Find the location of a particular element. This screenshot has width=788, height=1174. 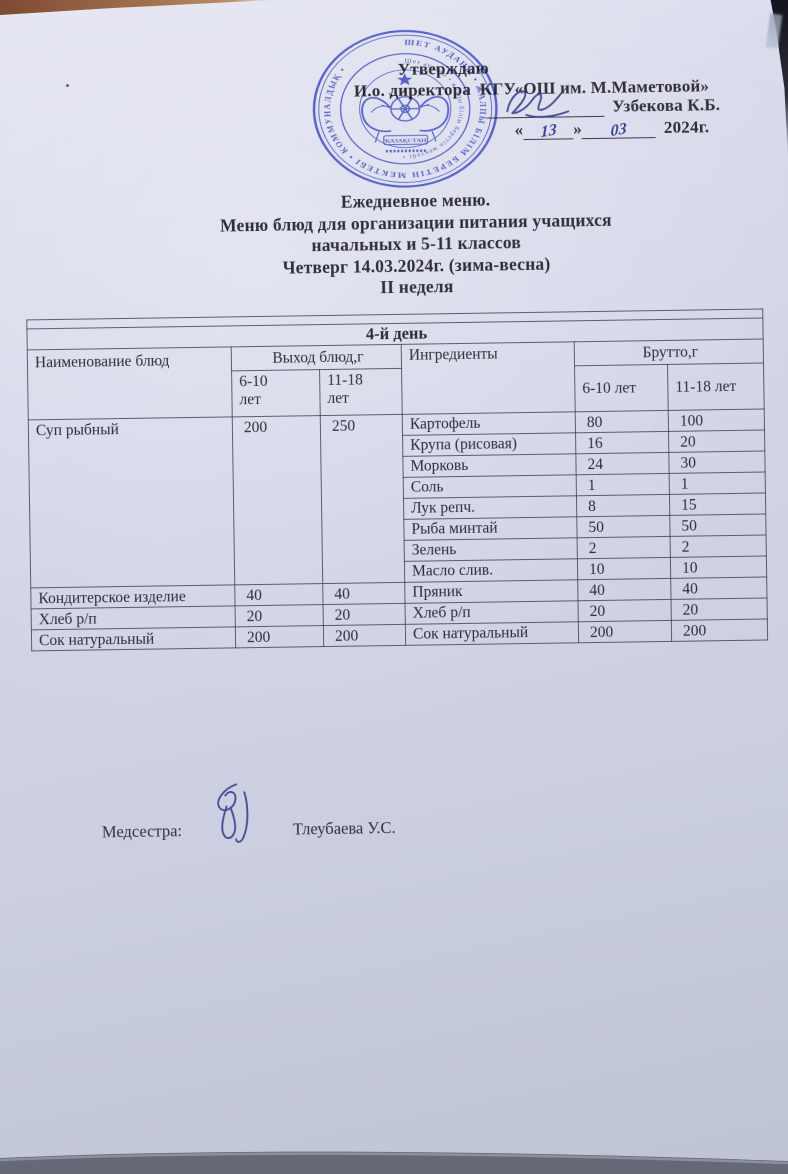

ingredient-name-cell: Соль is located at coordinates (490, 486).